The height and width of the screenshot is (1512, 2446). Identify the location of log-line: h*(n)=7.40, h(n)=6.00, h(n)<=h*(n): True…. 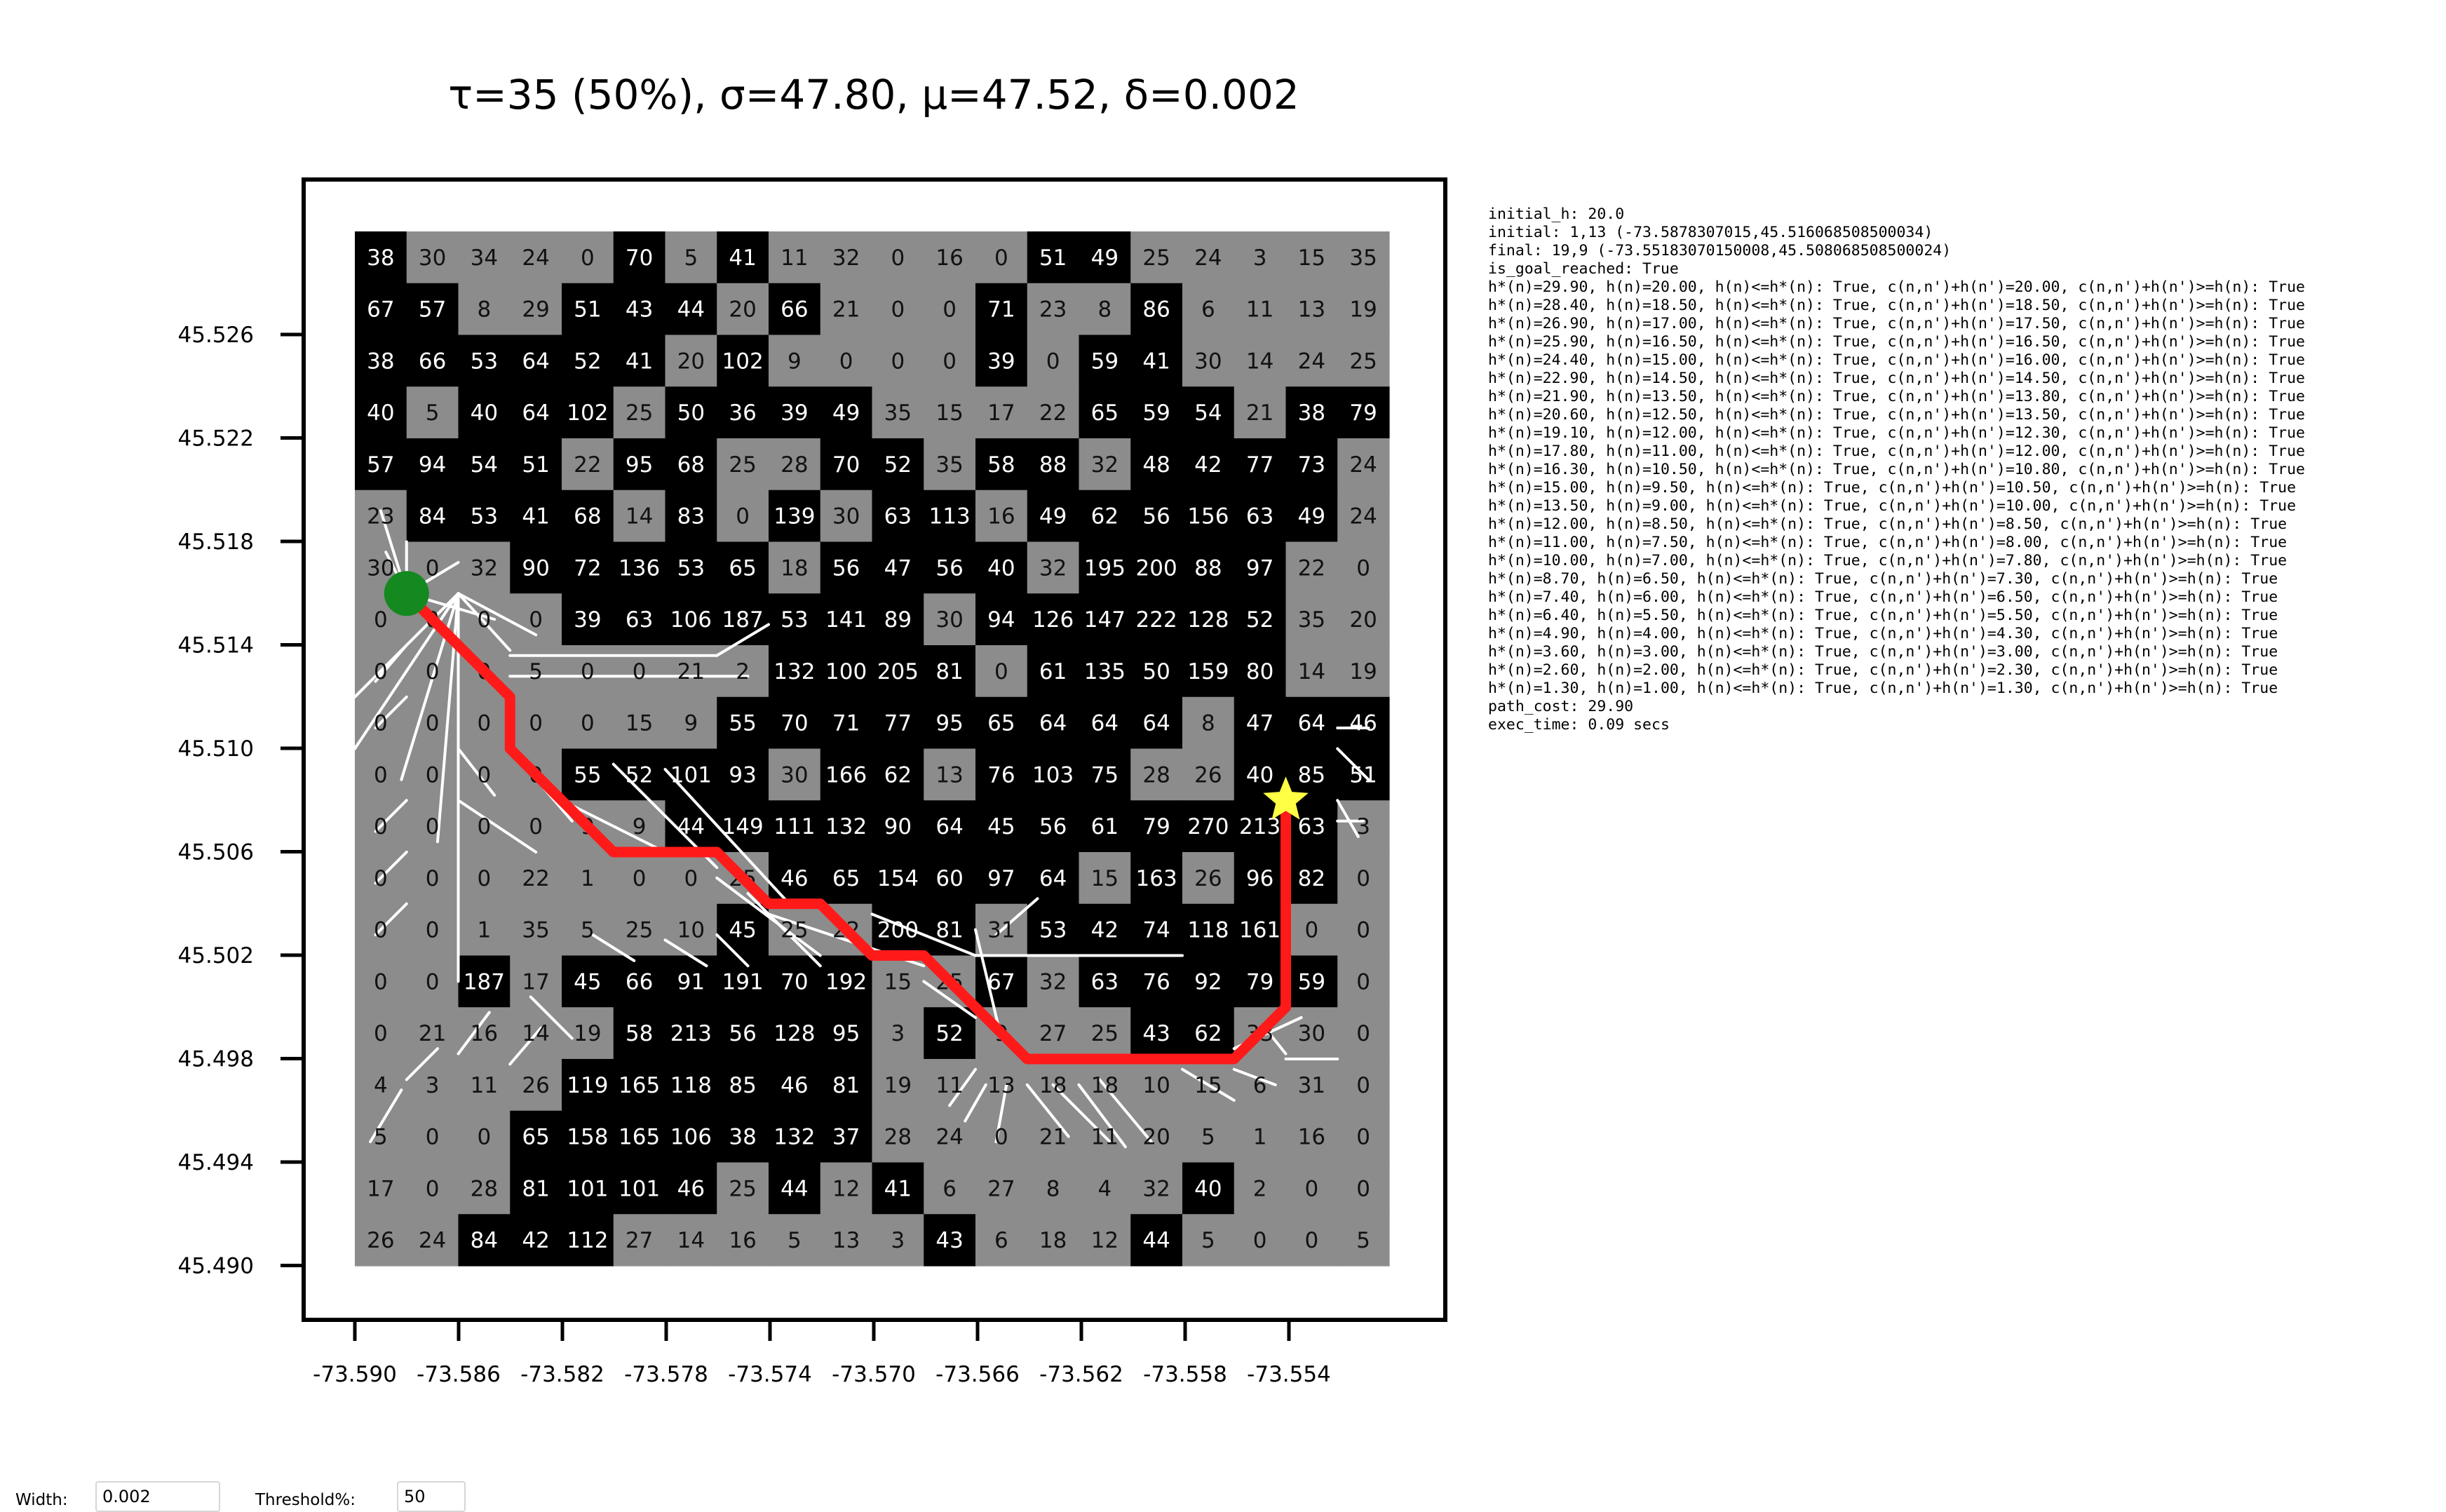
(1883, 597).